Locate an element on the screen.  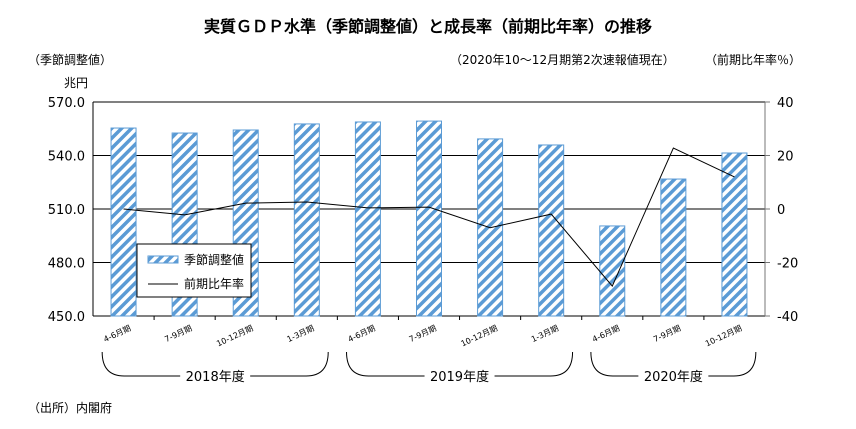
group-label: 2018年度 is located at coordinates (215, 377).